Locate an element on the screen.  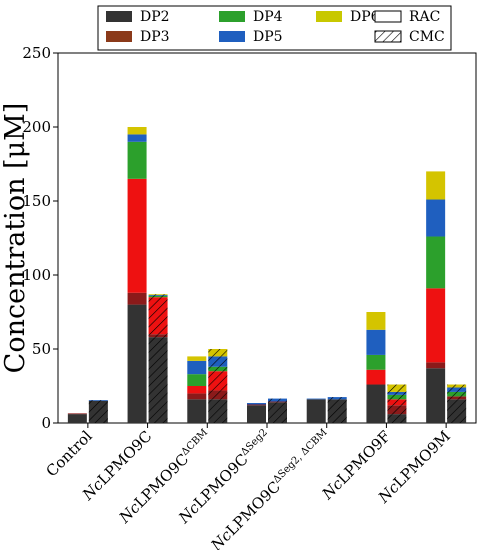
y-tick-label: 50 is located at coordinates (41, 349).